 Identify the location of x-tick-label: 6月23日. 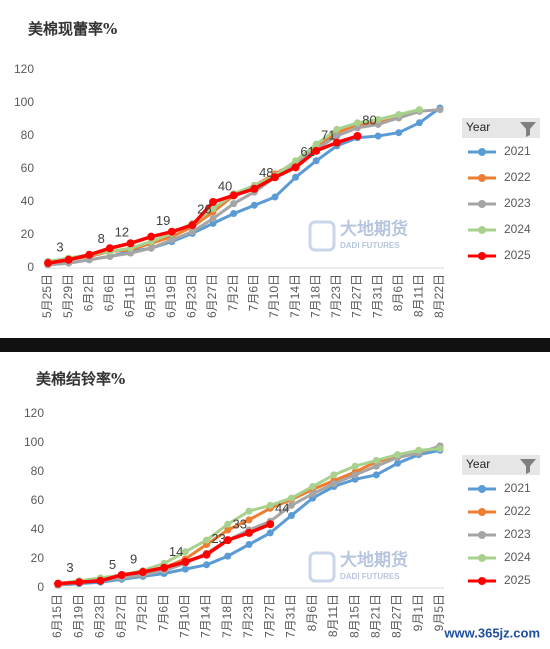
(100, 616).